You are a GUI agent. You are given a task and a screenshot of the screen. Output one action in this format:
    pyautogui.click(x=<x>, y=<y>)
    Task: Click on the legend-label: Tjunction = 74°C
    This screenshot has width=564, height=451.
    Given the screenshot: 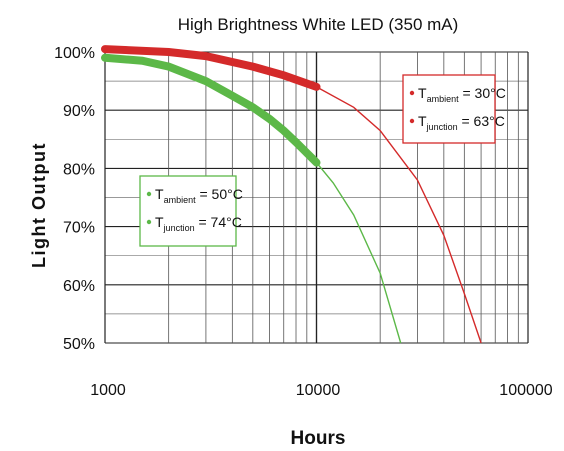 What is the action you would take?
    pyautogui.click(x=198, y=223)
    